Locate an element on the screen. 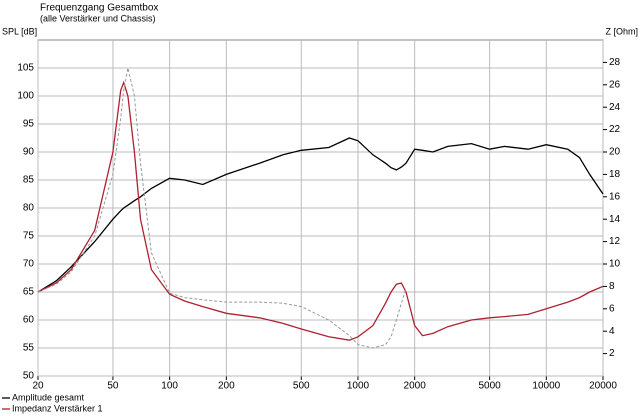  chart-subtitle: (alle Verstärker und Chassis) is located at coordinates (98, 18).